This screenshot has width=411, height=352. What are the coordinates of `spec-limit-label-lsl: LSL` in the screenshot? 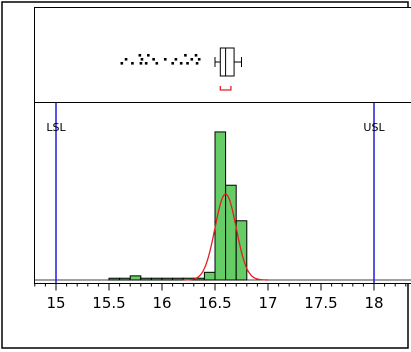 It's located at (56, 127).